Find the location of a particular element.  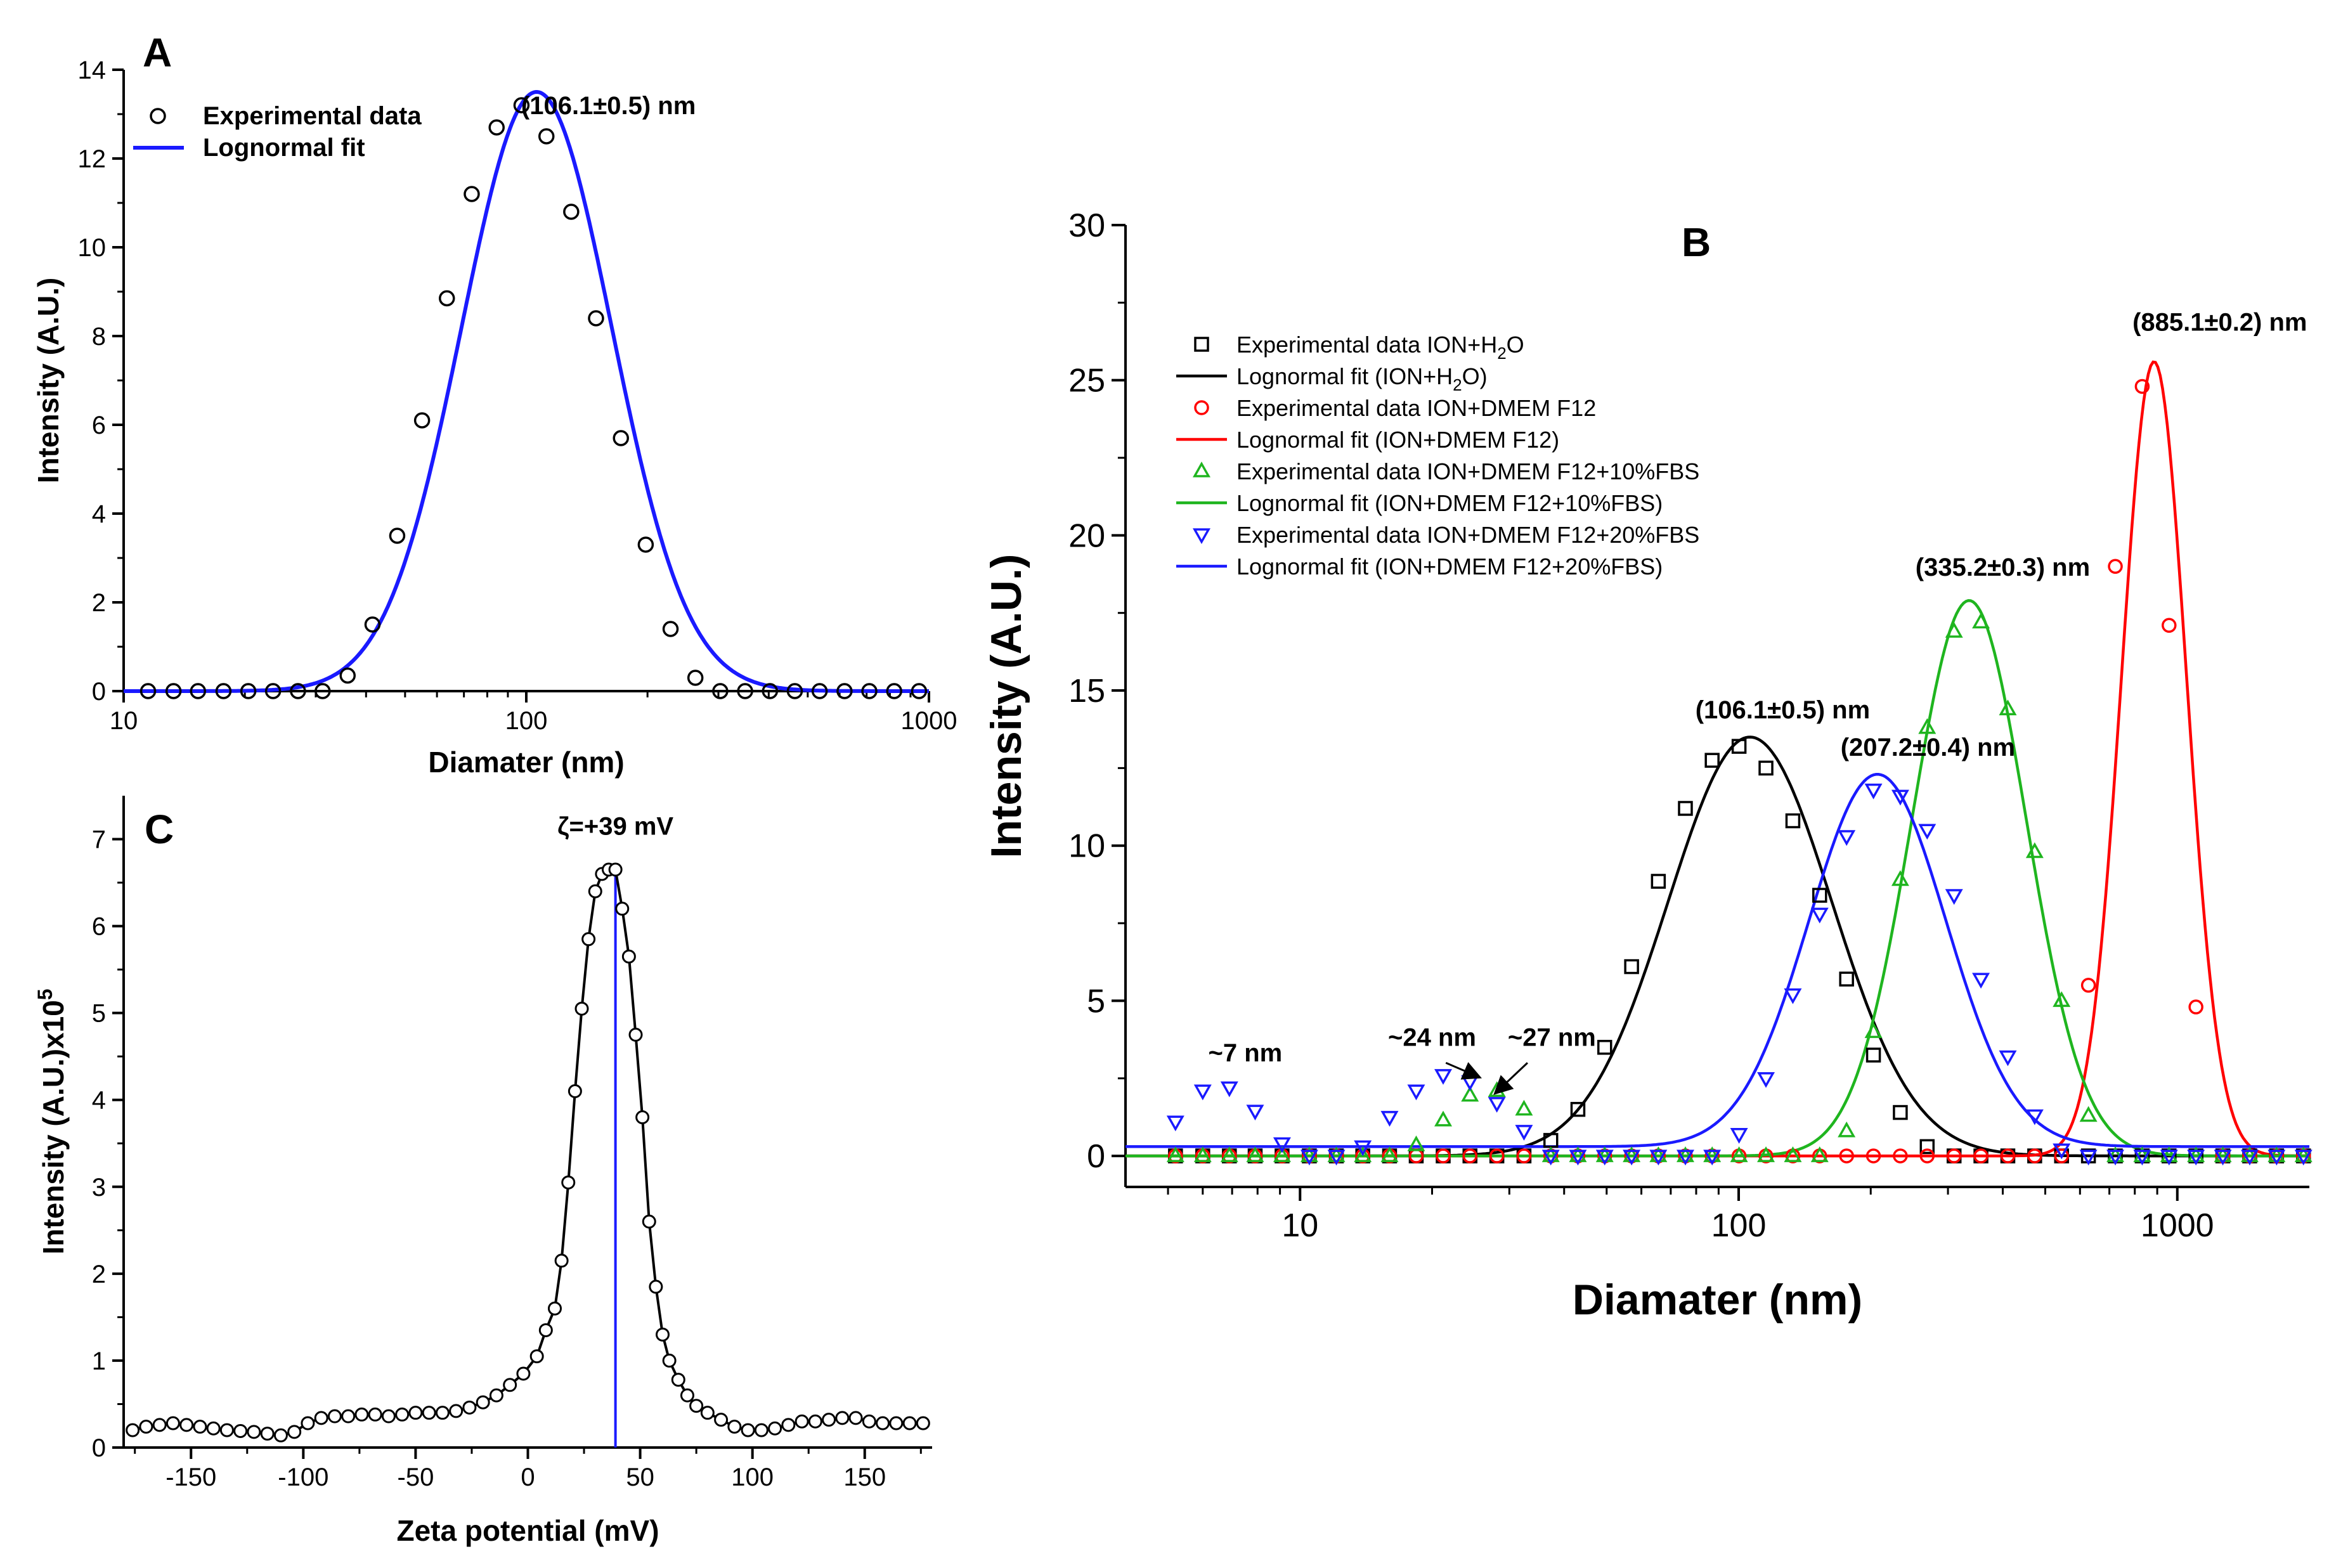

panel-letter: B is located at coordinates (1696, 242).